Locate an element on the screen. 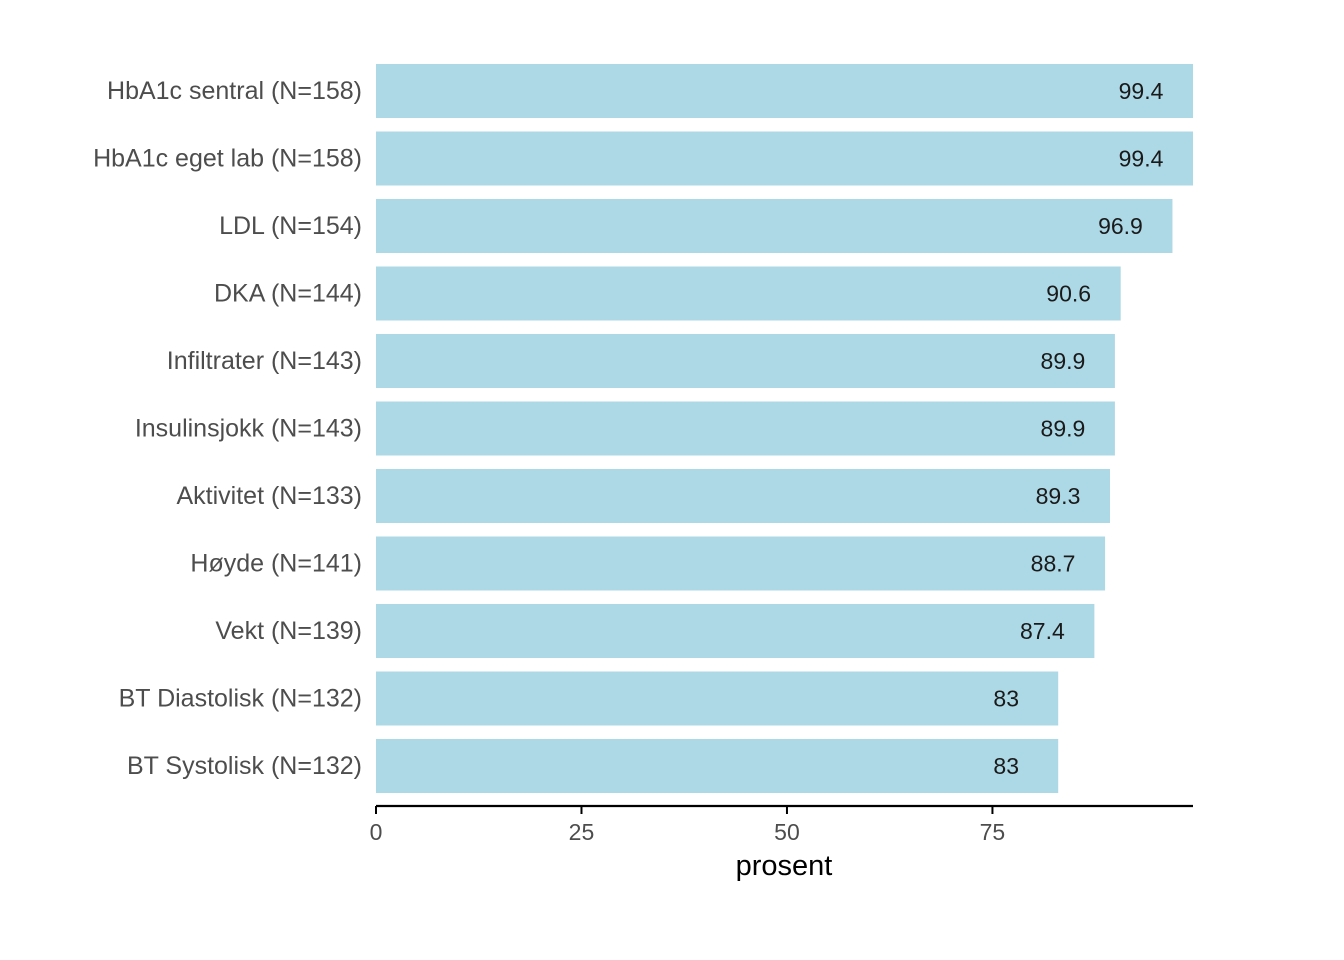 This screenshot has width=1344, height=960. category-label: Infiltrater (N=143) is located at coordinates (264, 361).